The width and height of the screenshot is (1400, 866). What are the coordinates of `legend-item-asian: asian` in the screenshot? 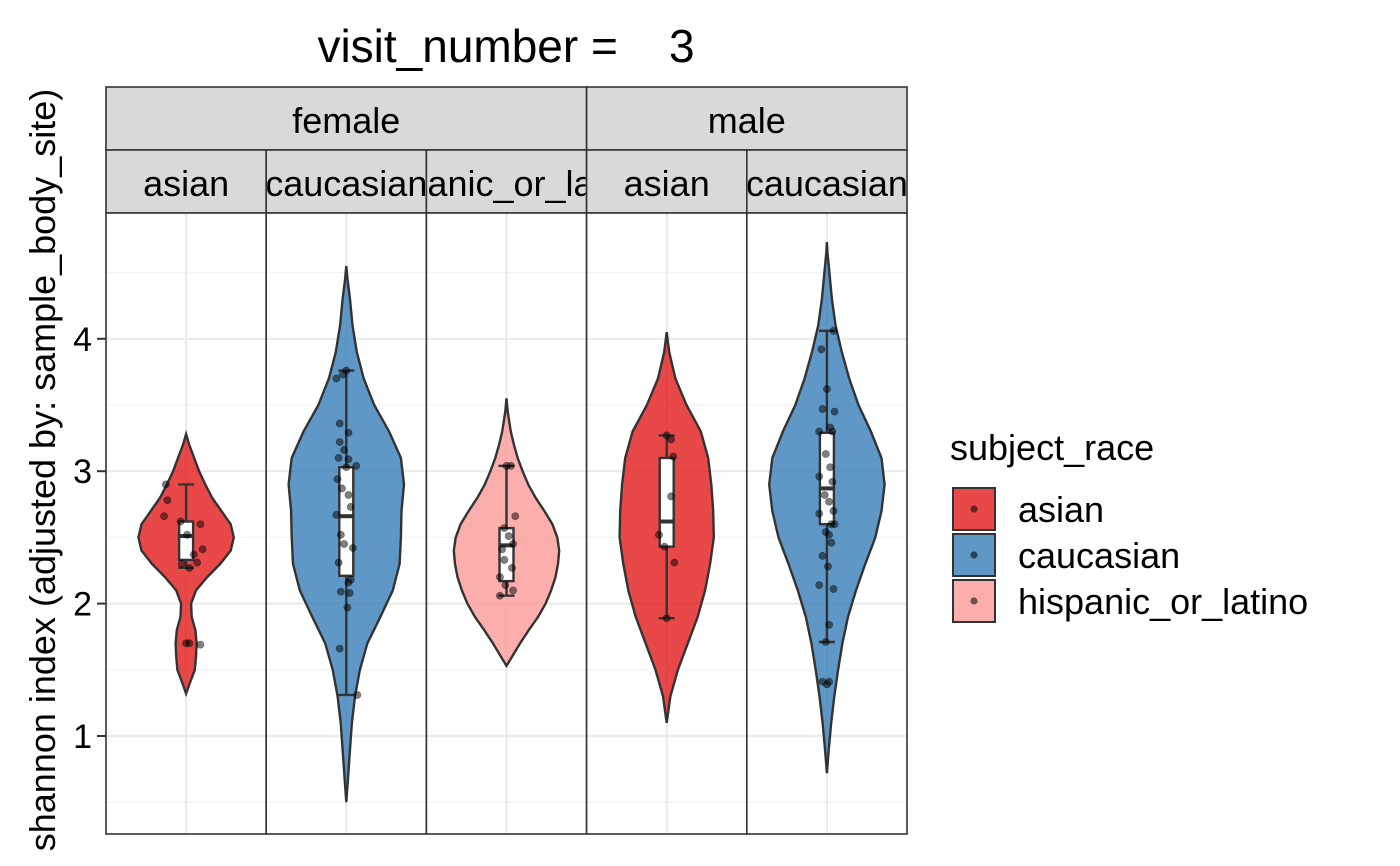 It's located at (1028, 509).